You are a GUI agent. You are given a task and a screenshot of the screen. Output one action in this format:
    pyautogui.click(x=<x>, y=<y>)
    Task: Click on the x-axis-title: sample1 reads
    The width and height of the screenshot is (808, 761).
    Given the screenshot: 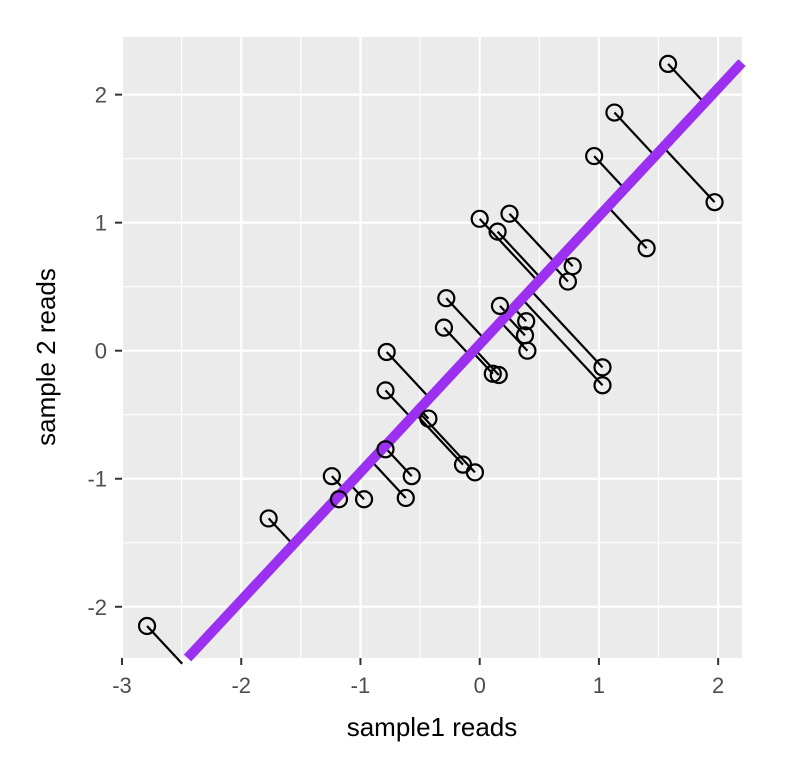 What is the action you would take?
    pyautogui.click(x=432, y=727)
    